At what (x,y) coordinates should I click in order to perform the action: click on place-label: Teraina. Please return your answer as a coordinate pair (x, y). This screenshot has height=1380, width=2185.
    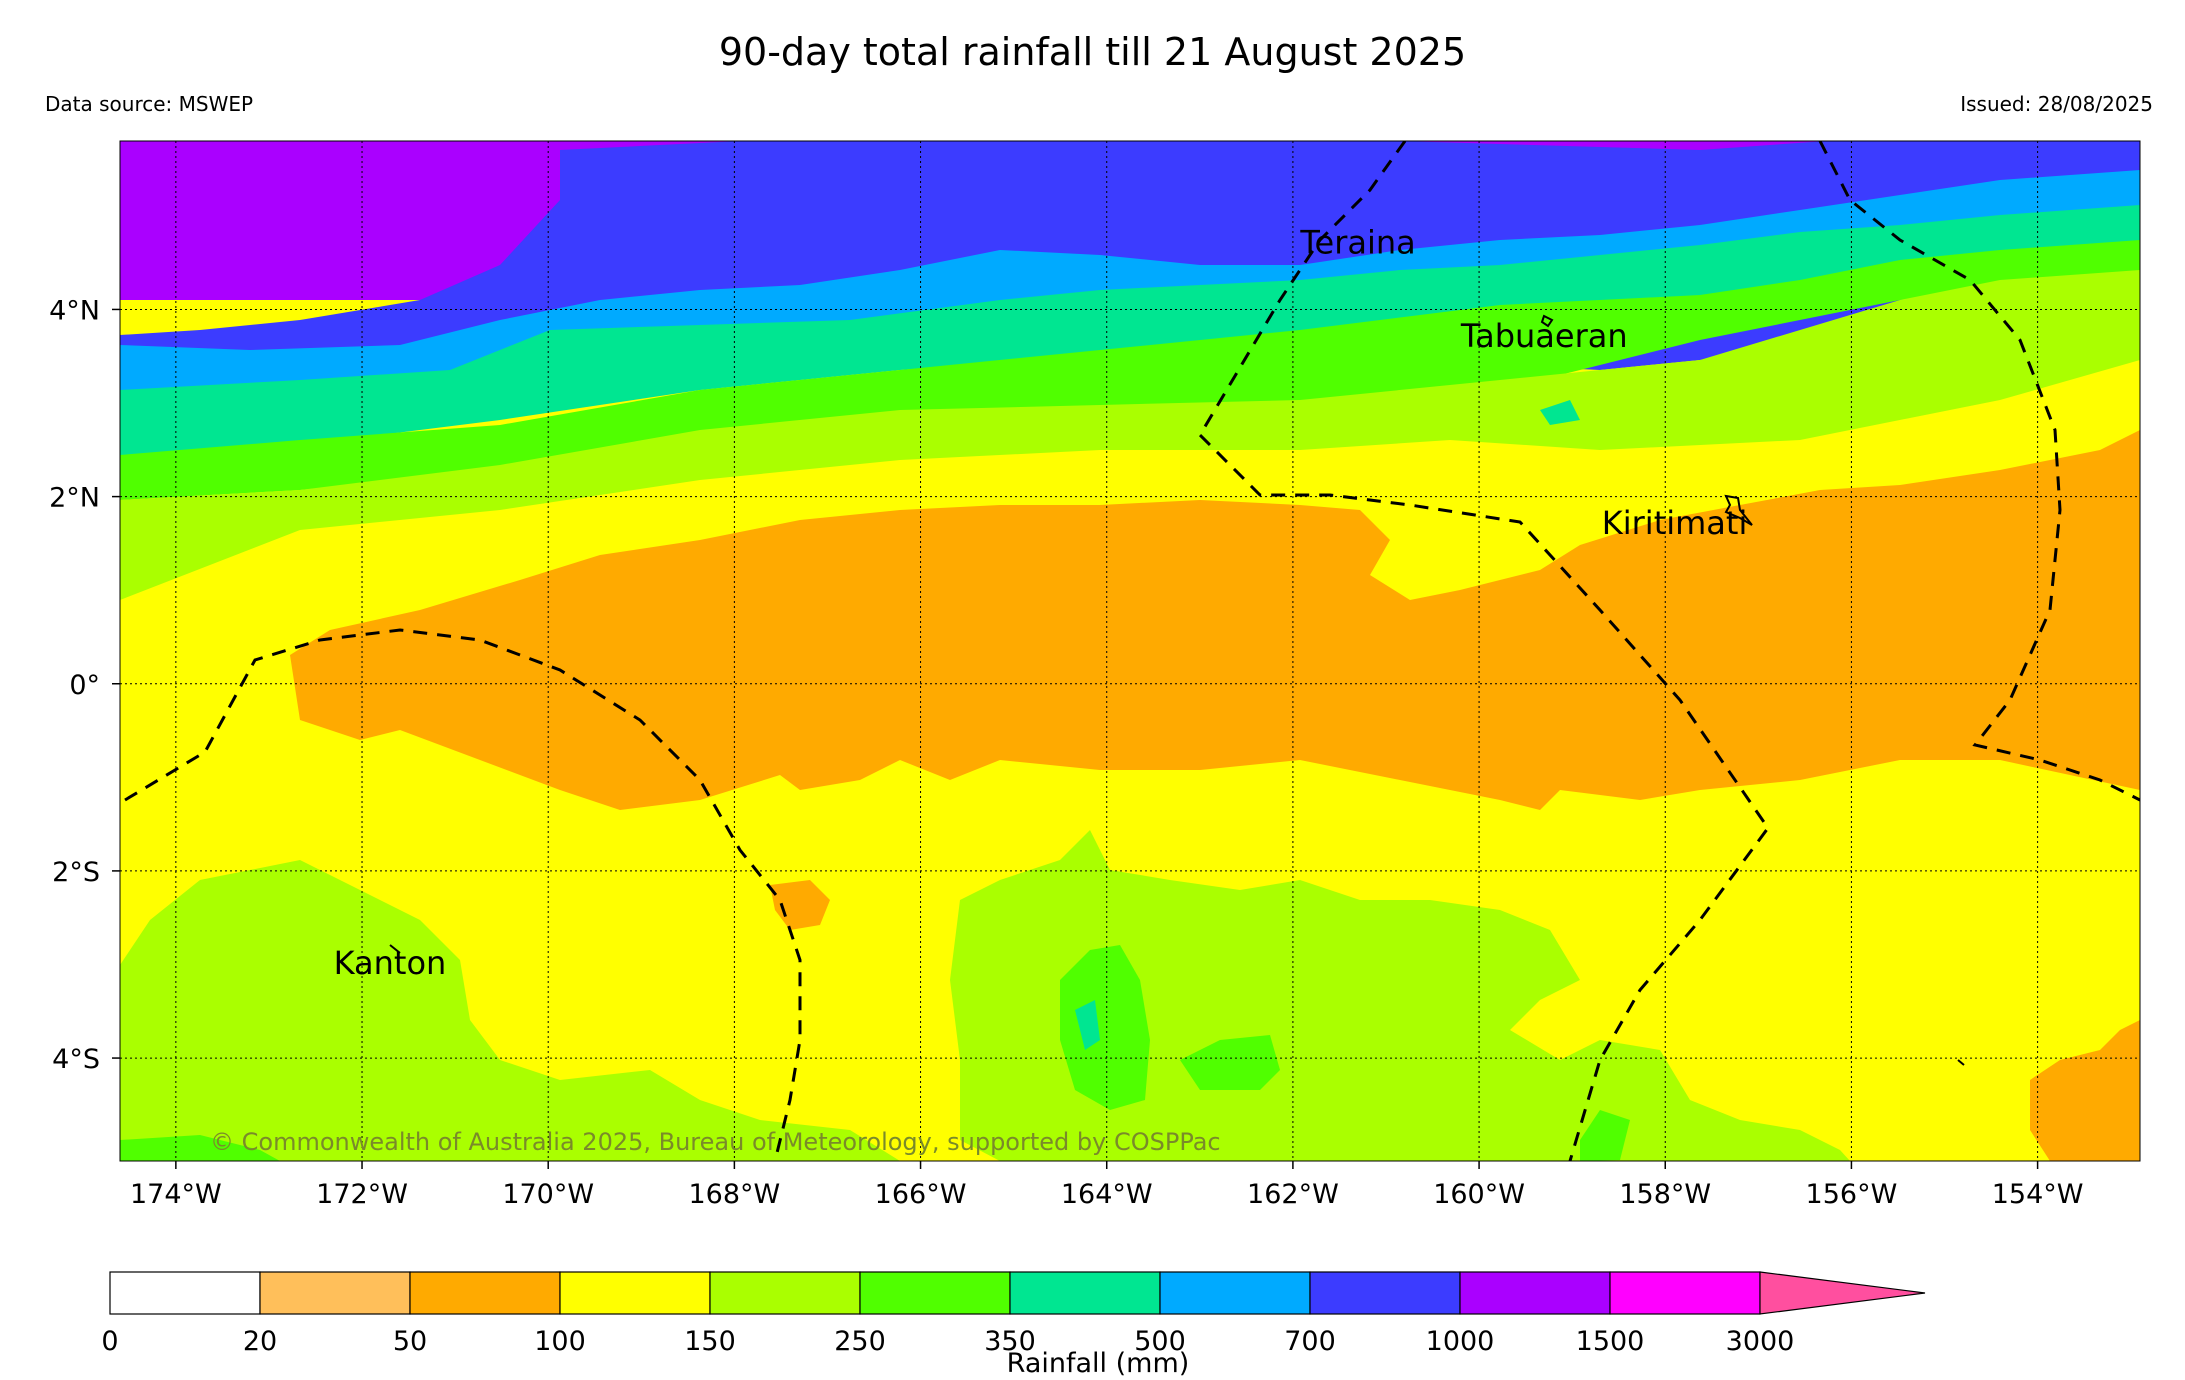
    Looking at the image, I should click on (1357, 242).